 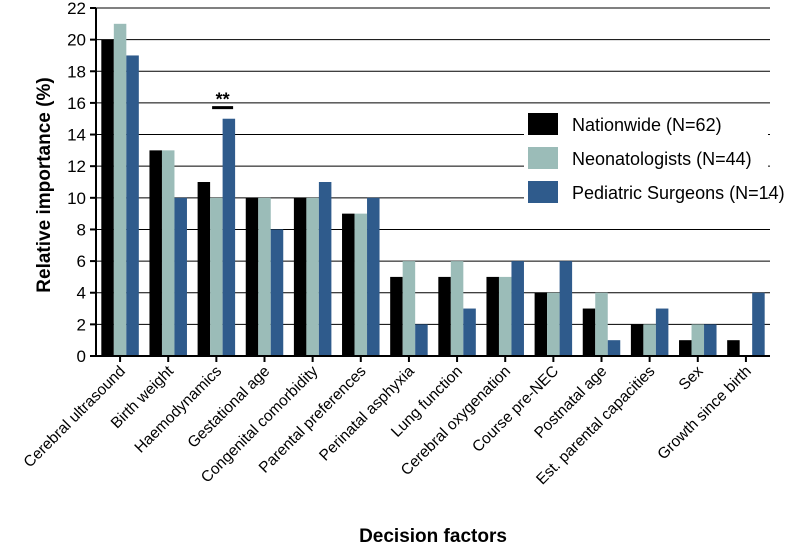 I want to click on y-tick-label: 20, so click(x=76, y=40).